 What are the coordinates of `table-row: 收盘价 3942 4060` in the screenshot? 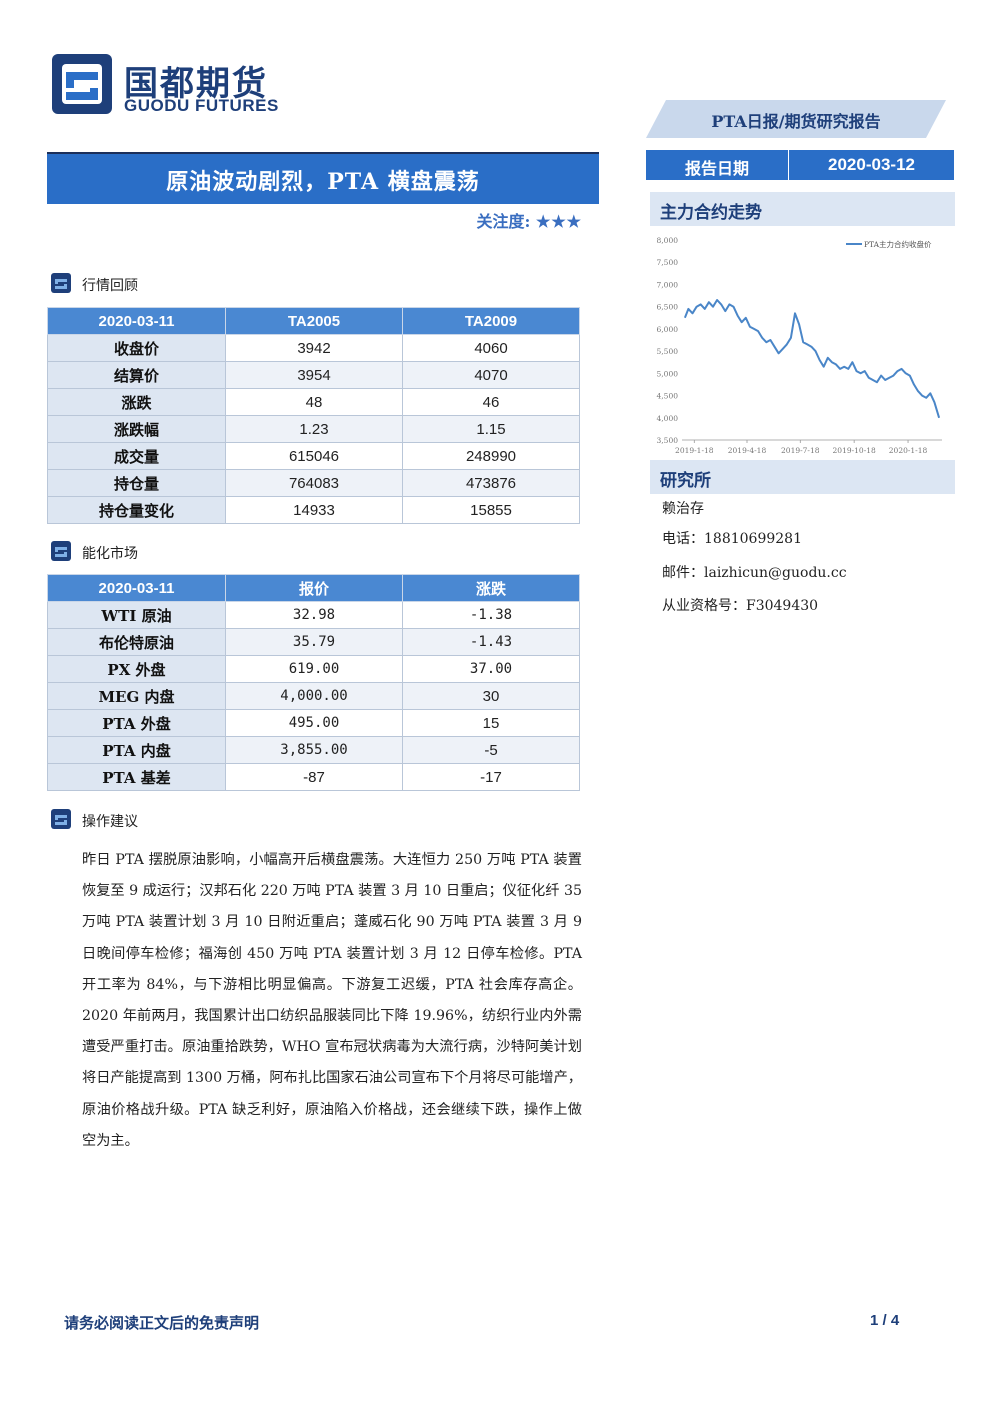 It's located at (313, 348).